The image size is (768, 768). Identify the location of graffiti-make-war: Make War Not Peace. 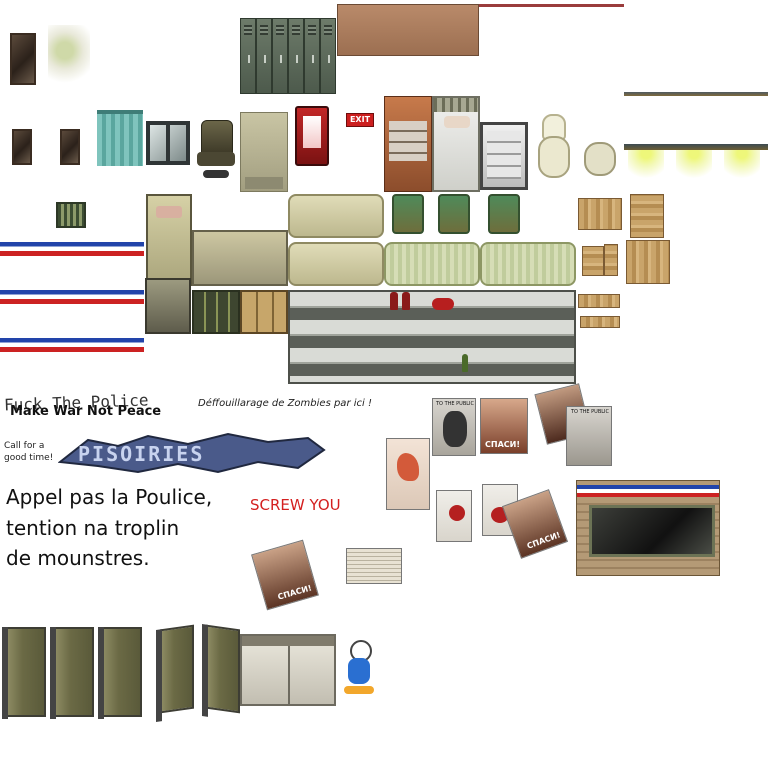
(86, 411).